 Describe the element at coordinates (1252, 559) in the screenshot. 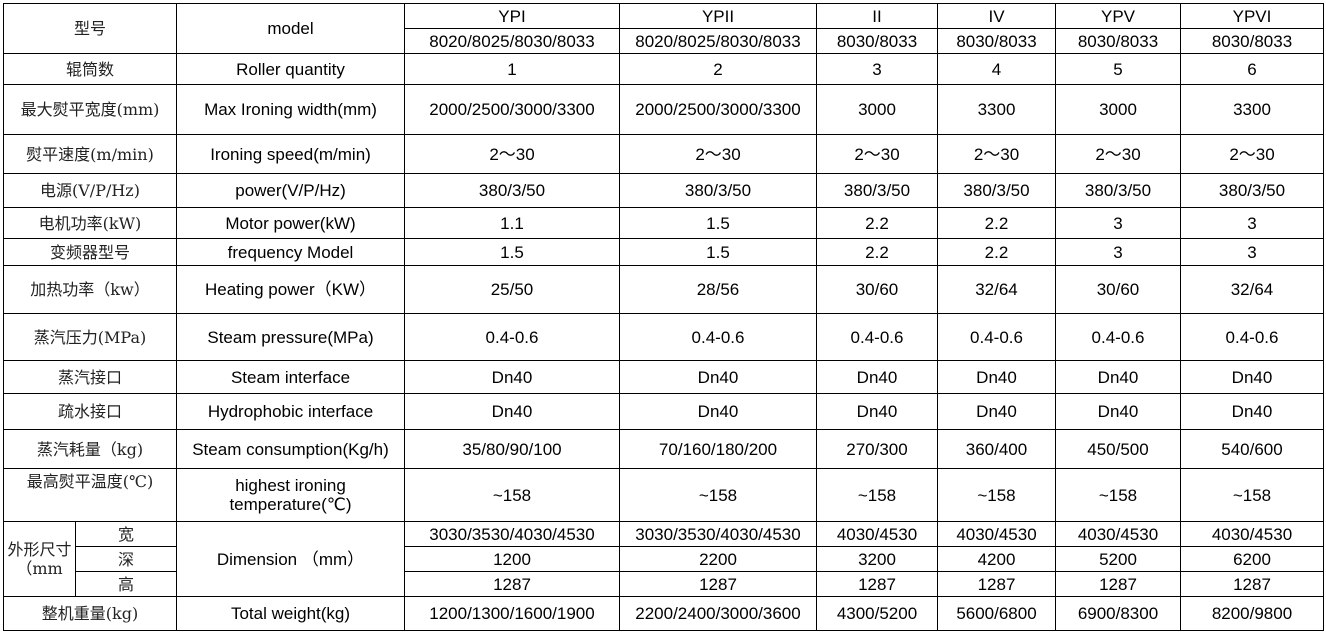

I see `dimension-value: 6200` at that location.